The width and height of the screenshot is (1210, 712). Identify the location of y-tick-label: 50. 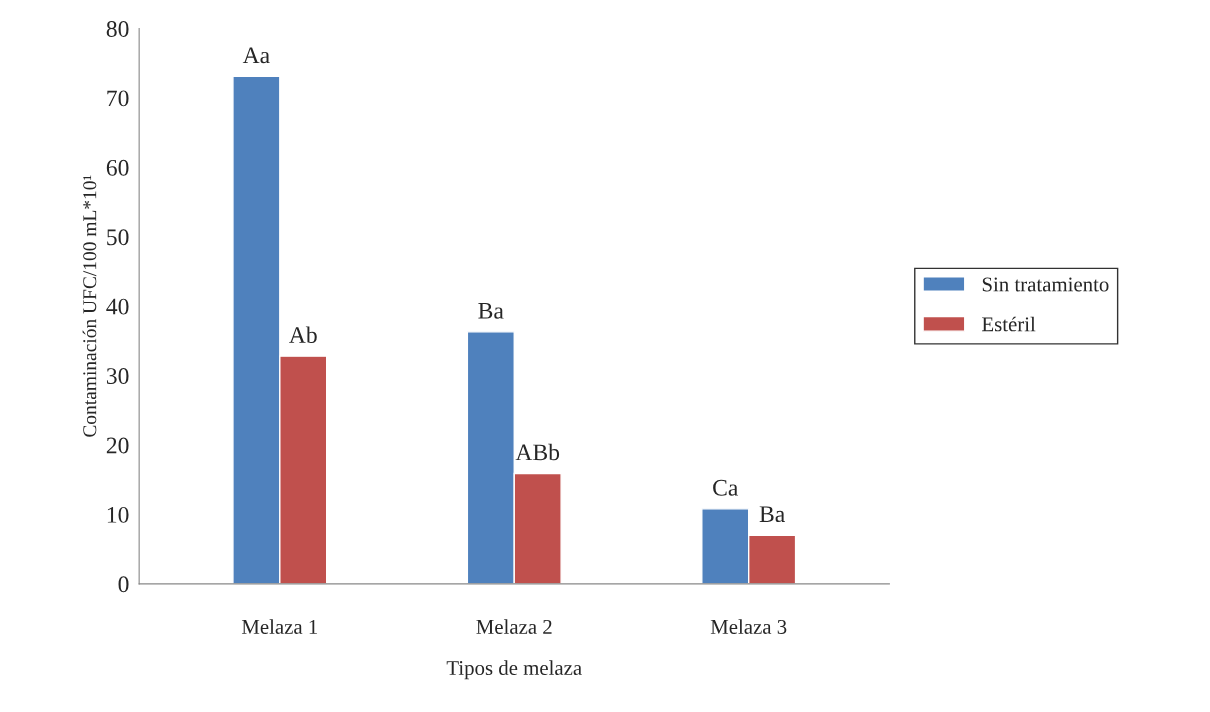
(118, 237).